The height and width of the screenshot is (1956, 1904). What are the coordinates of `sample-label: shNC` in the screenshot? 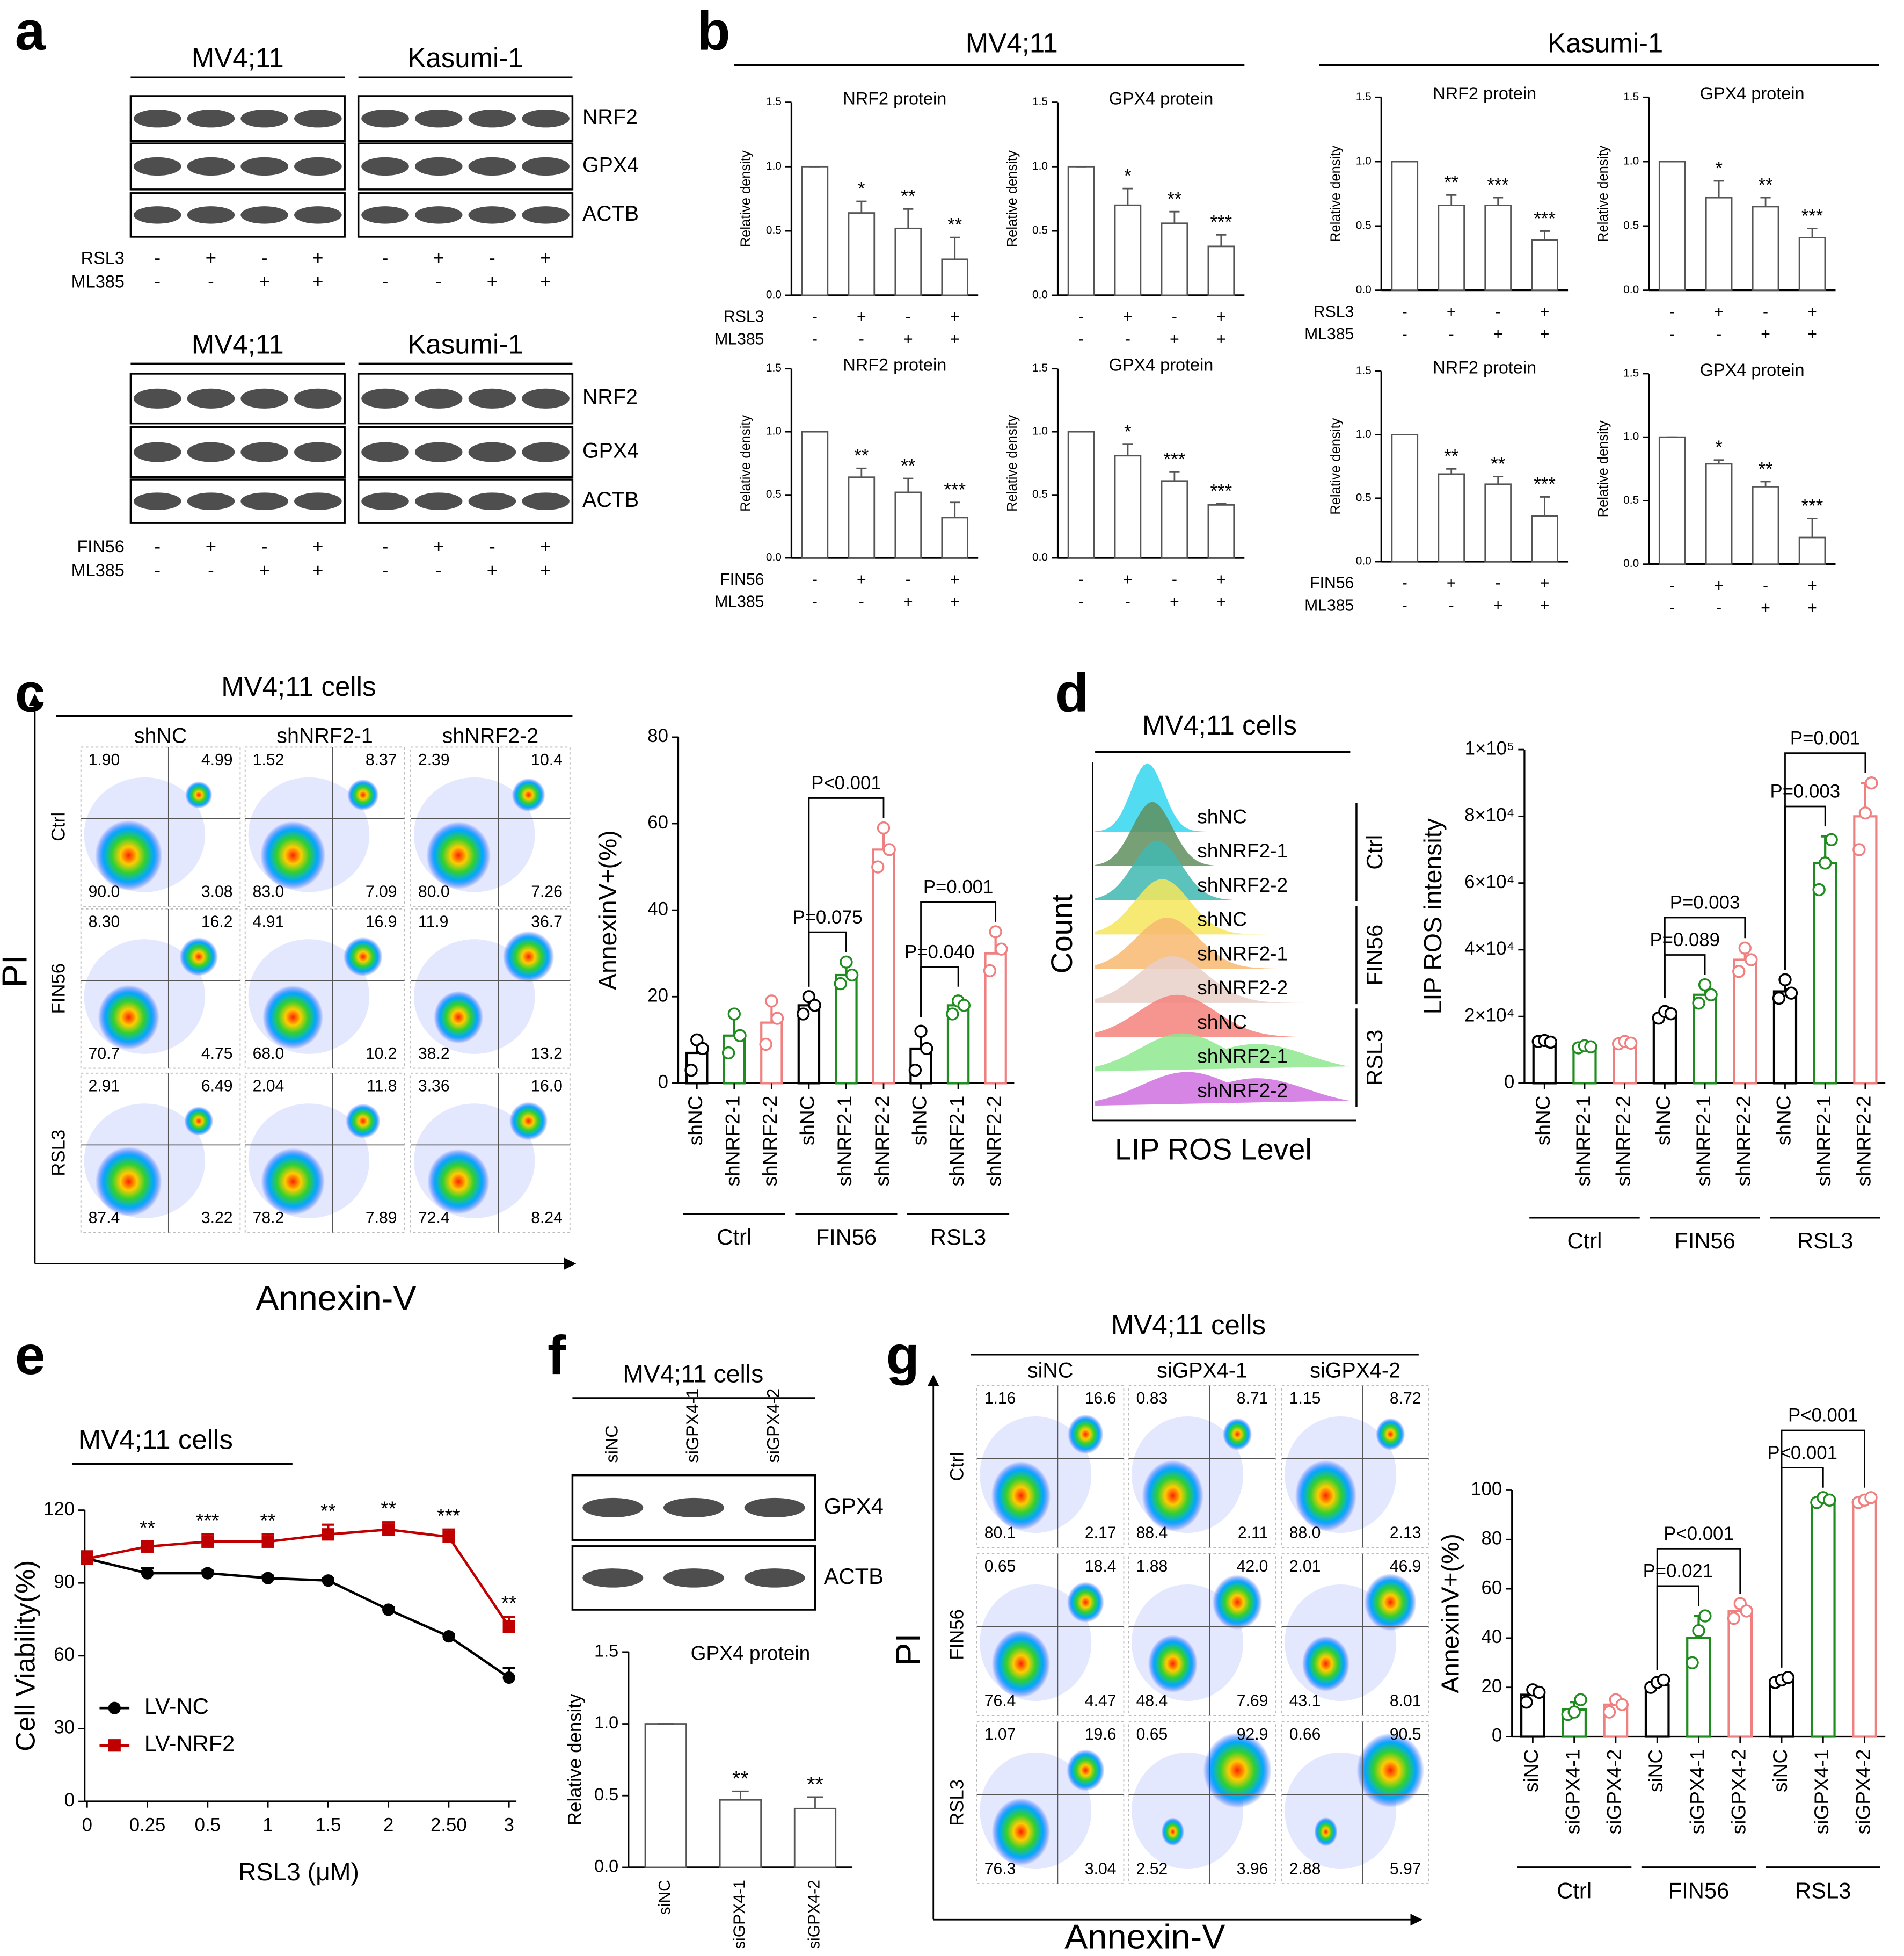 It's located at (1222, 919).